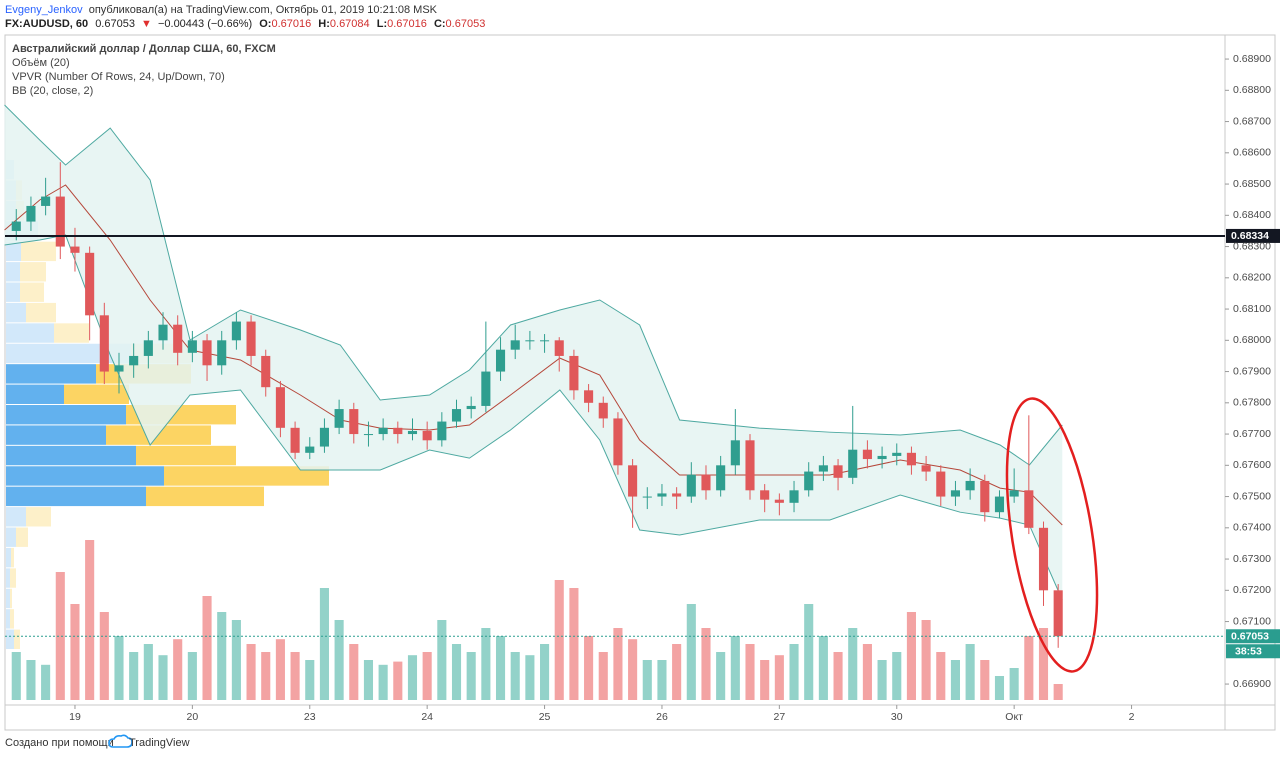  I want to click on y-tick-label: 0.67300, so click(1252, 559).